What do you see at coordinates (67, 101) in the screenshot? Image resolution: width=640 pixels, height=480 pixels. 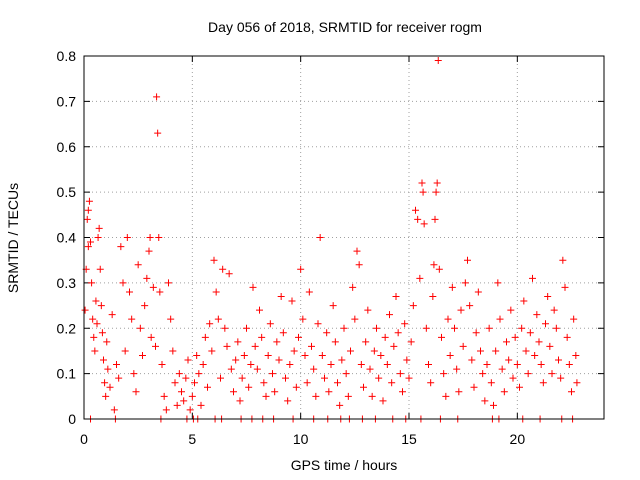 I see `y-tick-label: 0.7` at bounding box center [67, 101].